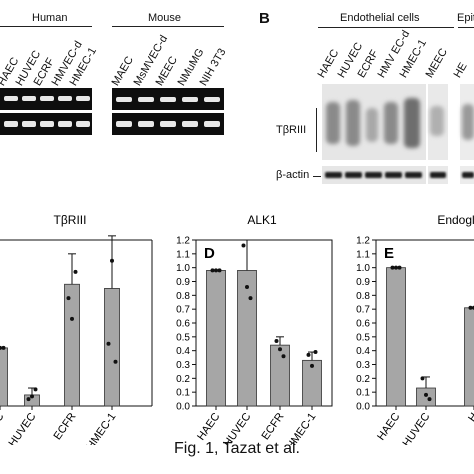 The height and width of the screenshot is (474, 474). Describe the element at coordinates (50, 18) in the screenshot. I see `group-label-human: Human` at that location.